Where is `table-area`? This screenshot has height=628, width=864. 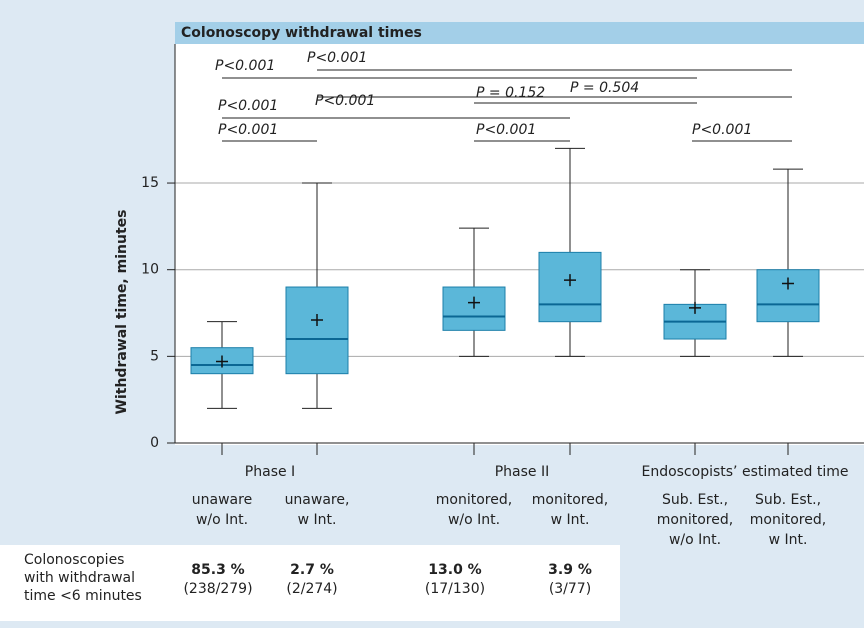
table-area is located at coordinates (310, 583).